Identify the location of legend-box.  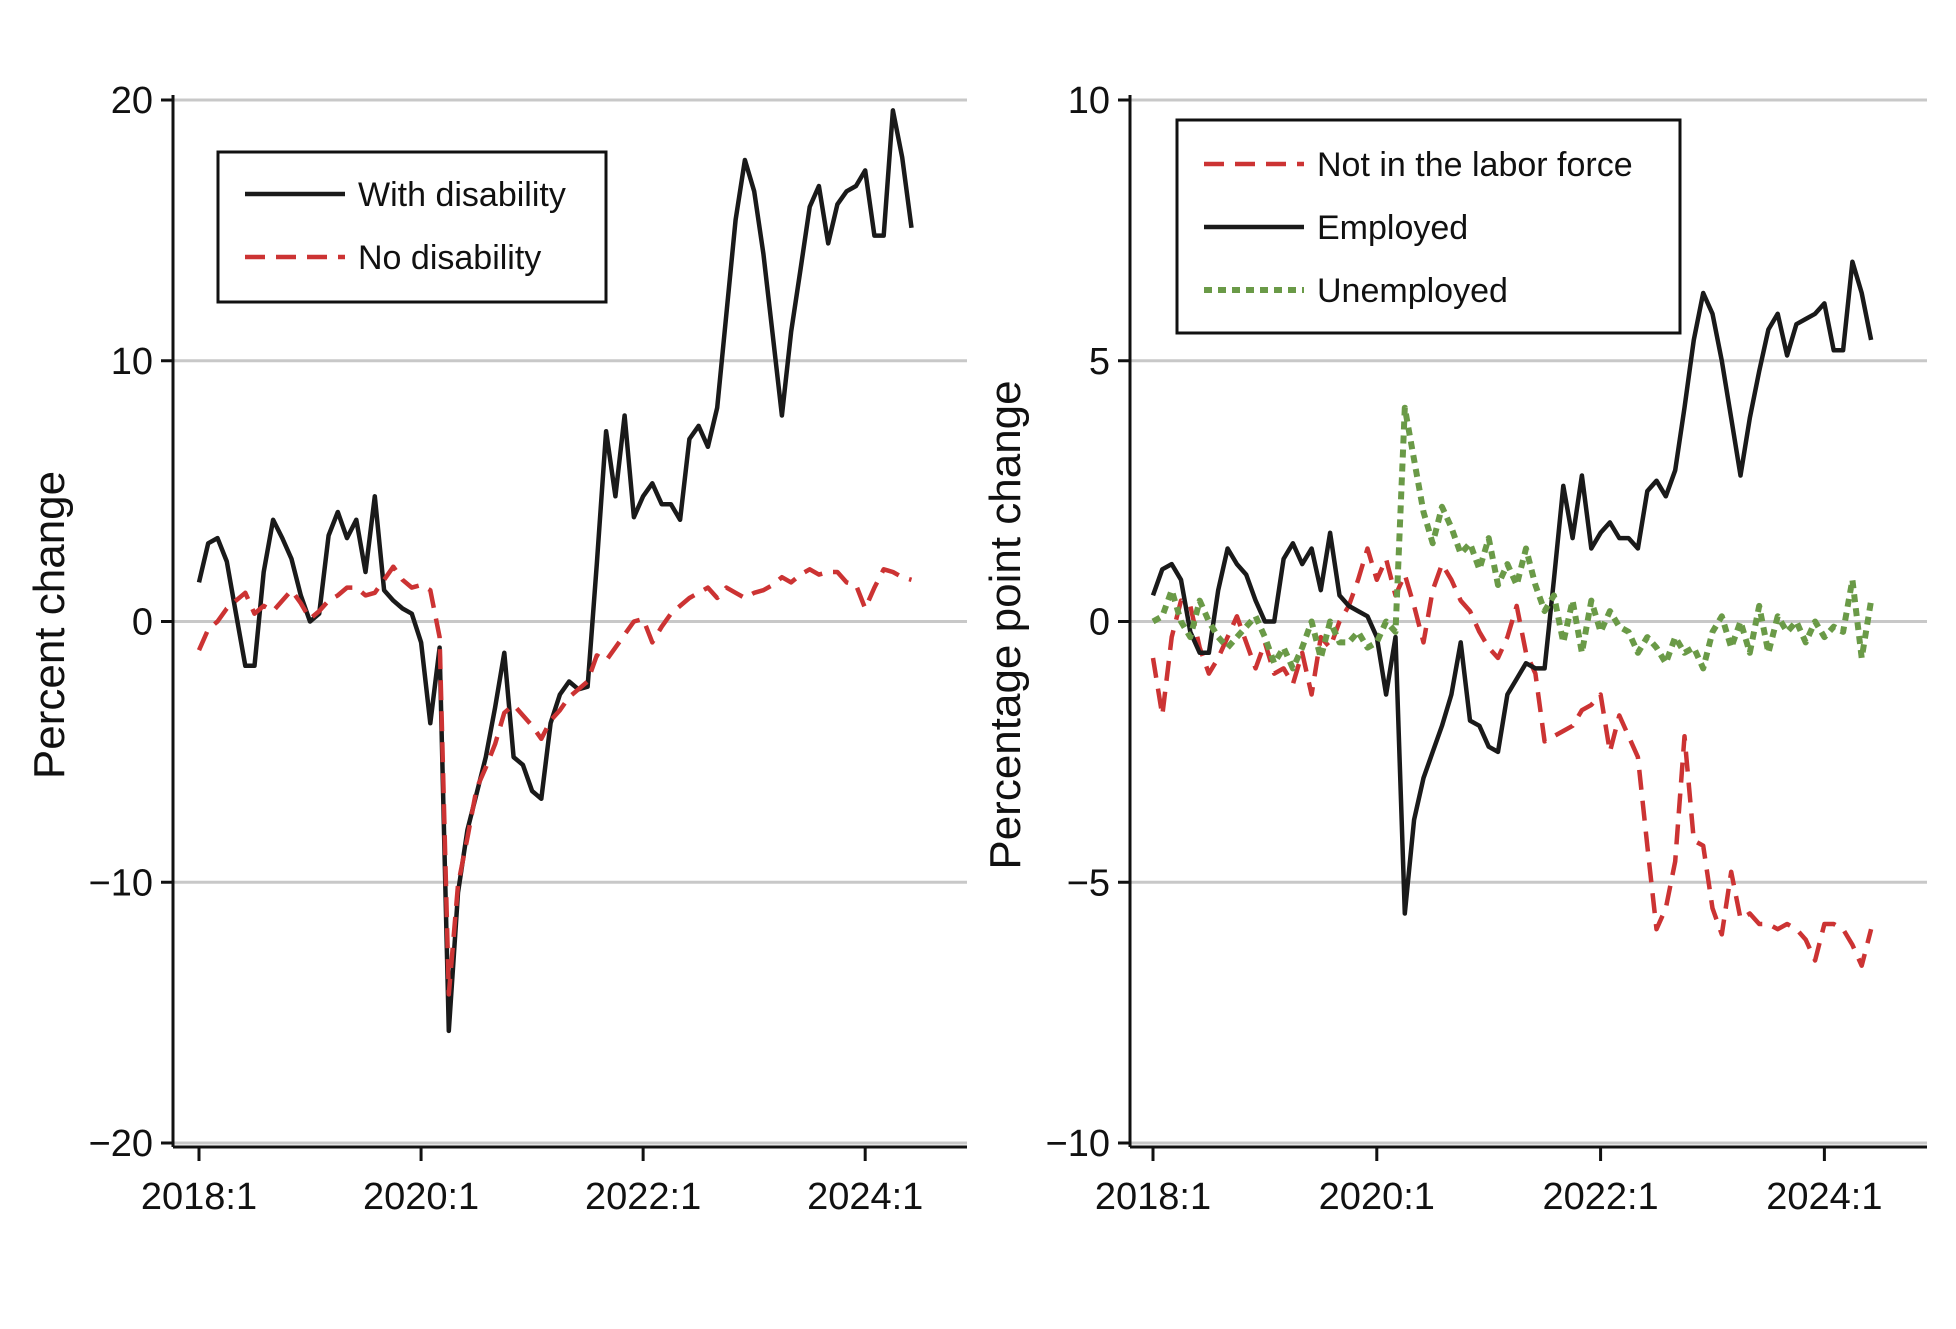
(412, 227).